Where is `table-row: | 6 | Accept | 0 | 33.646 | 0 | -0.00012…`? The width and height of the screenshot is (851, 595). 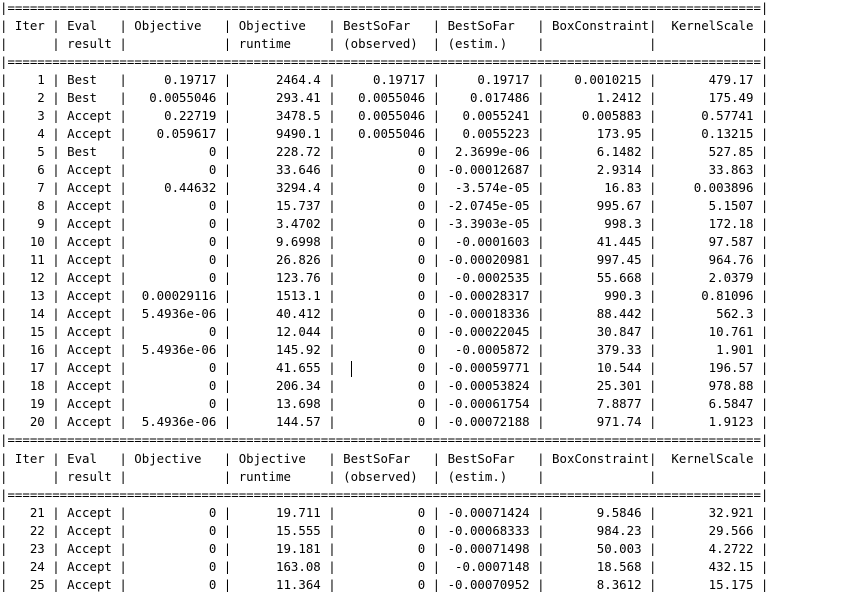
table-row: | 6 | Accept | 0 | 33.646 | 0 | -0.00012… is located at coordinates (384, 169).